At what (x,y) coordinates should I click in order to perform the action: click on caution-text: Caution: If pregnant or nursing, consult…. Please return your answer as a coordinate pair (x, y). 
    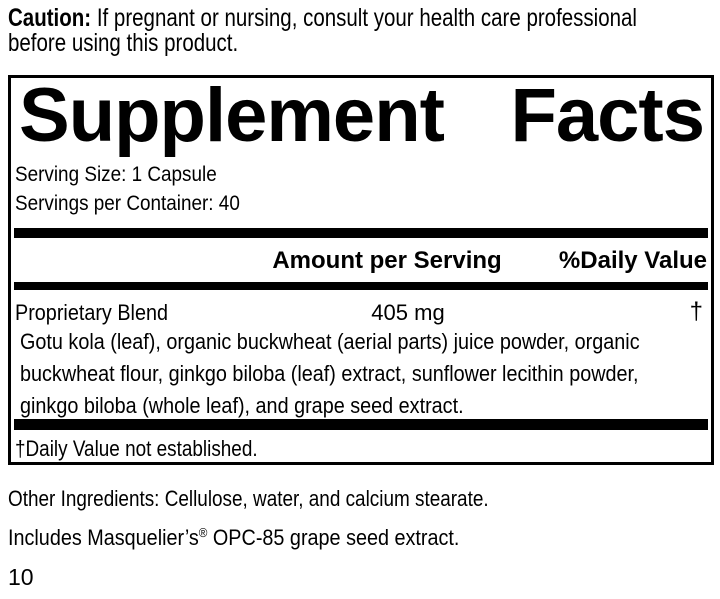
    Looking at the image, I should click on (364, 31).